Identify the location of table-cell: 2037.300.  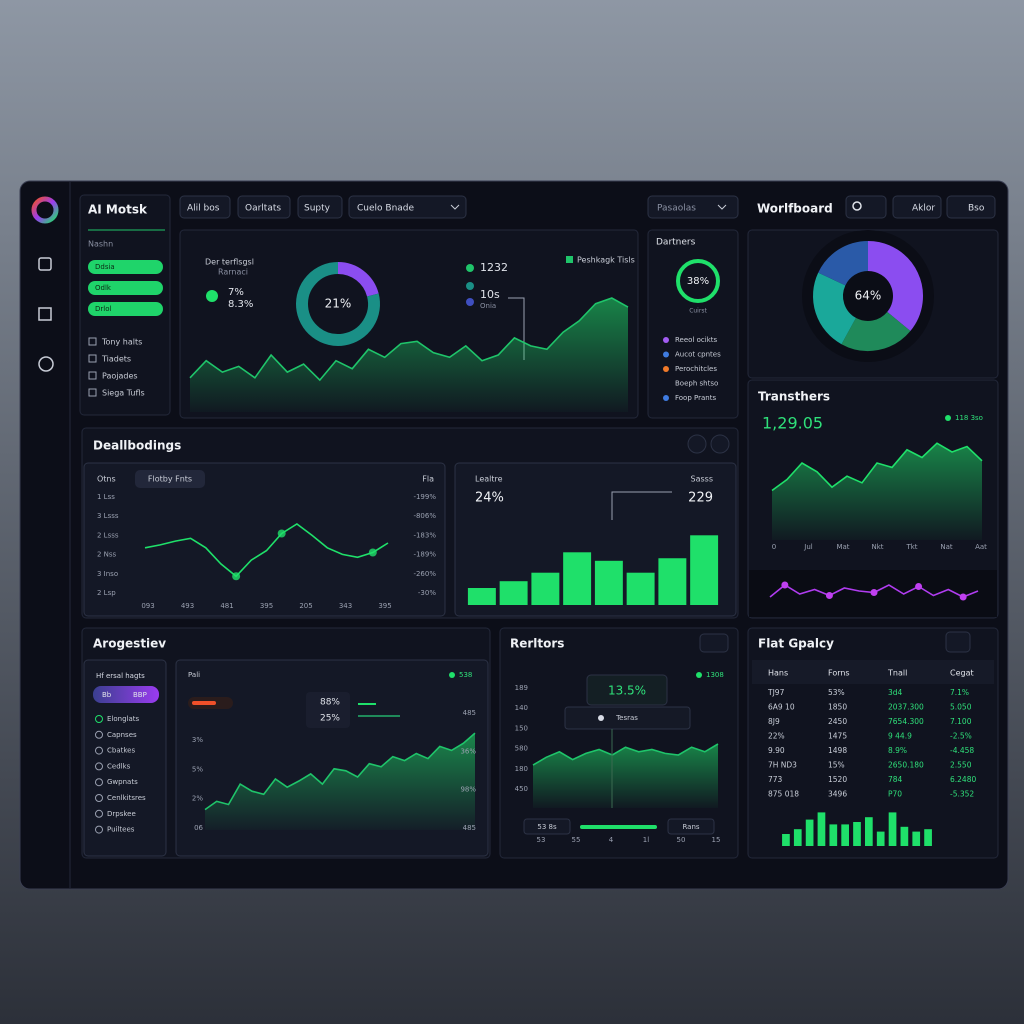
(906, 707).